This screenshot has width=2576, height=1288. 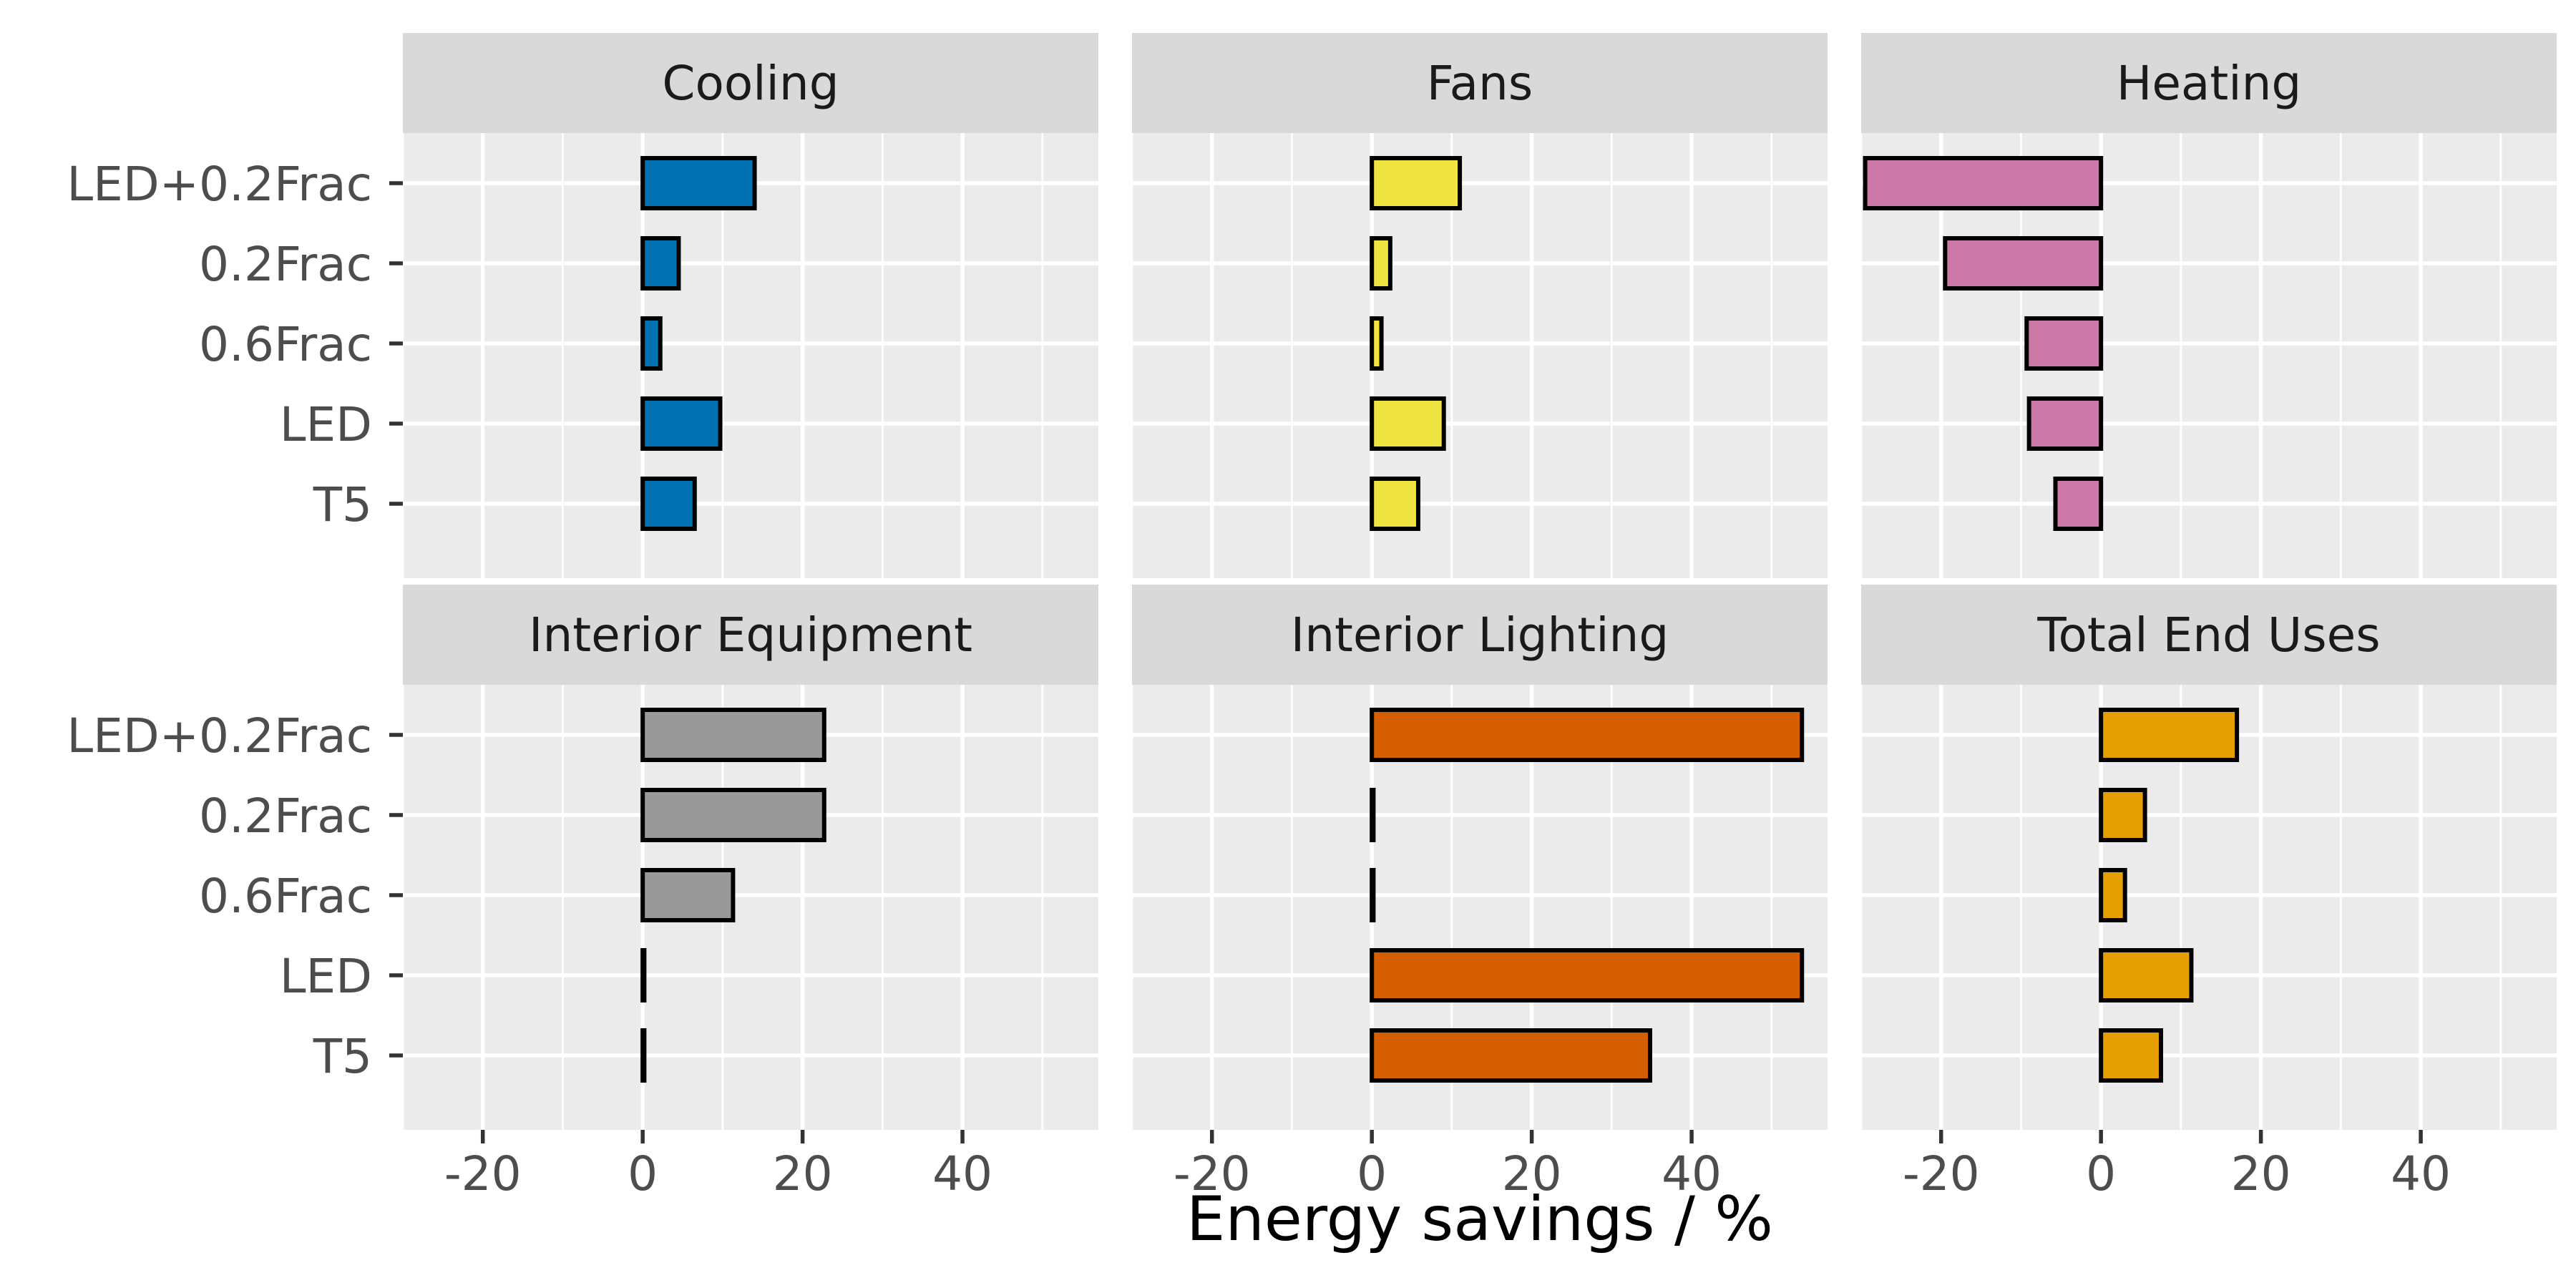 What do you see at coordinates (668, 504) in the screenshot?
I see `bar-cooling-t5` at bounding box center [668, 504].